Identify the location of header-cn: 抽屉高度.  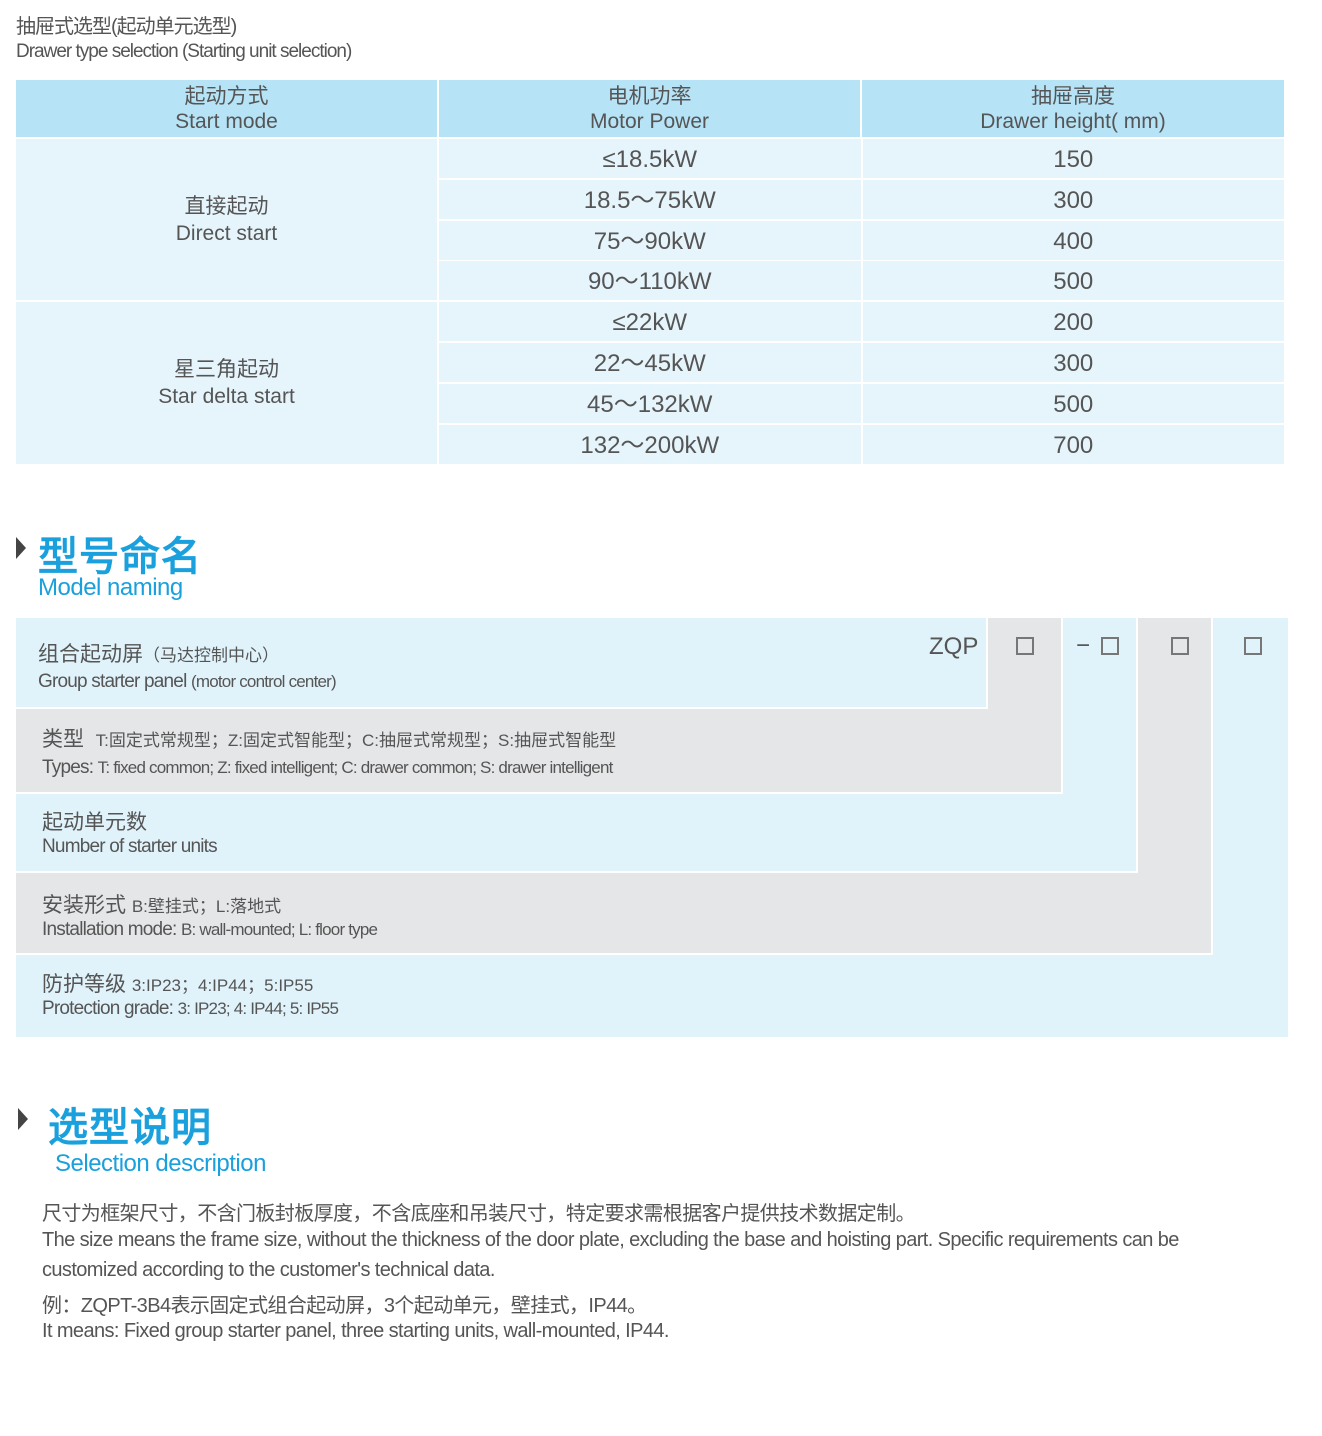
(1073, 96).